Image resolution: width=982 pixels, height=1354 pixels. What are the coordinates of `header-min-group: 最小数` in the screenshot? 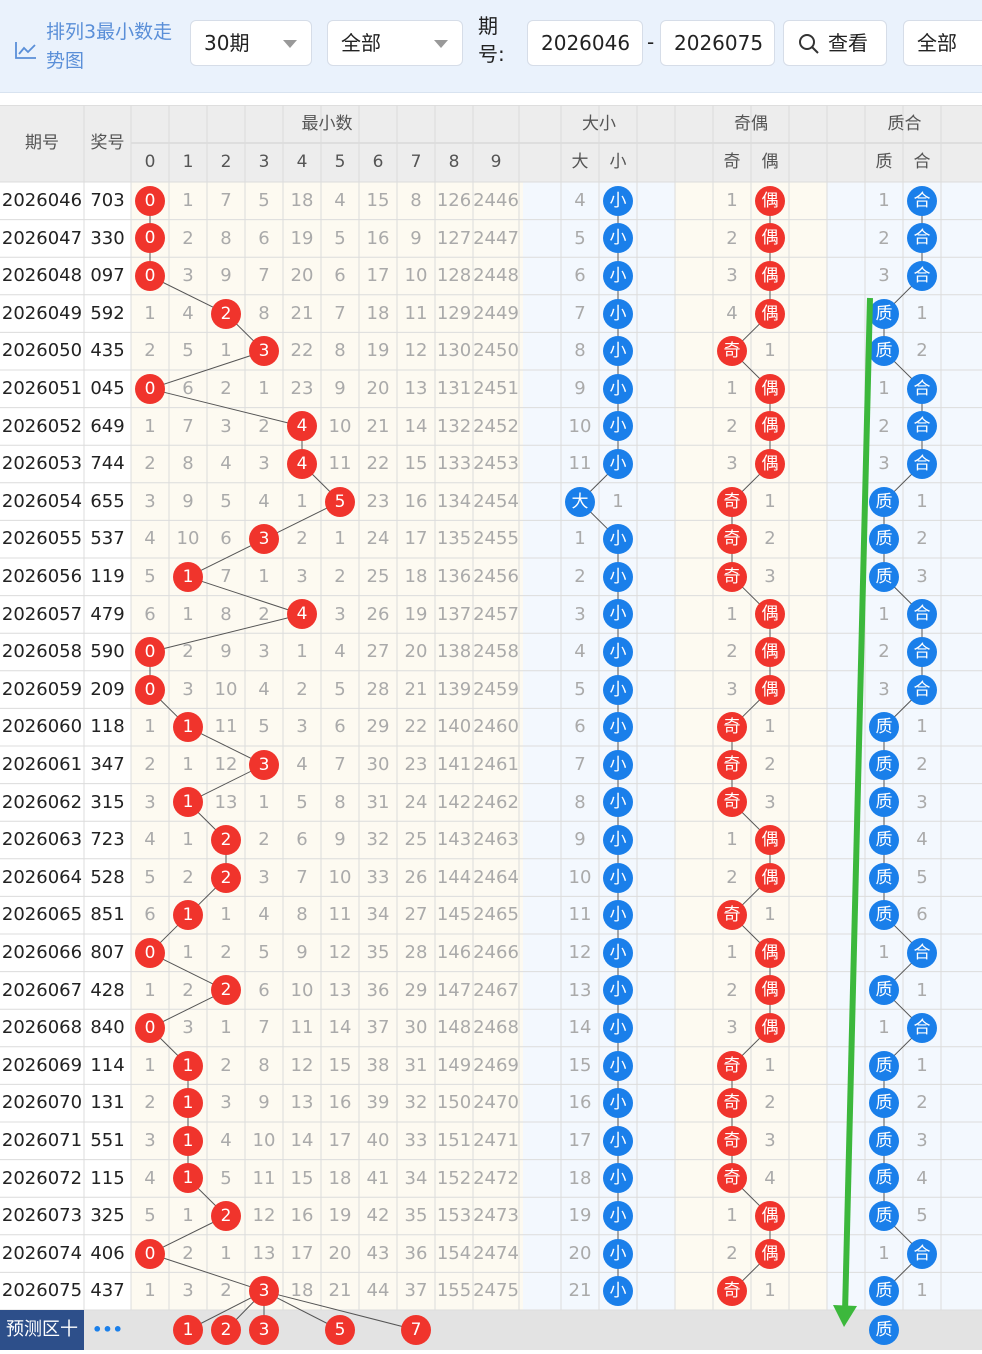 It's located at (327, 124).